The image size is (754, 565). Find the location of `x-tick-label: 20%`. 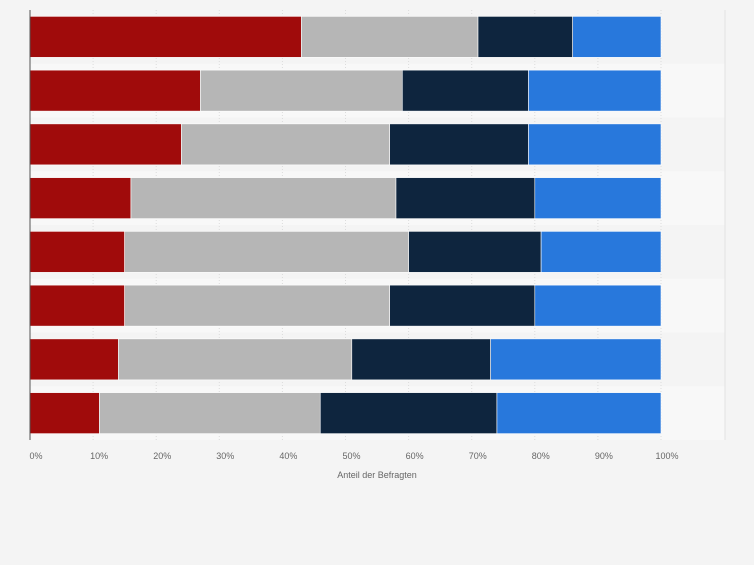

x-tick-label: 20% is located at coordinates (162, 456).